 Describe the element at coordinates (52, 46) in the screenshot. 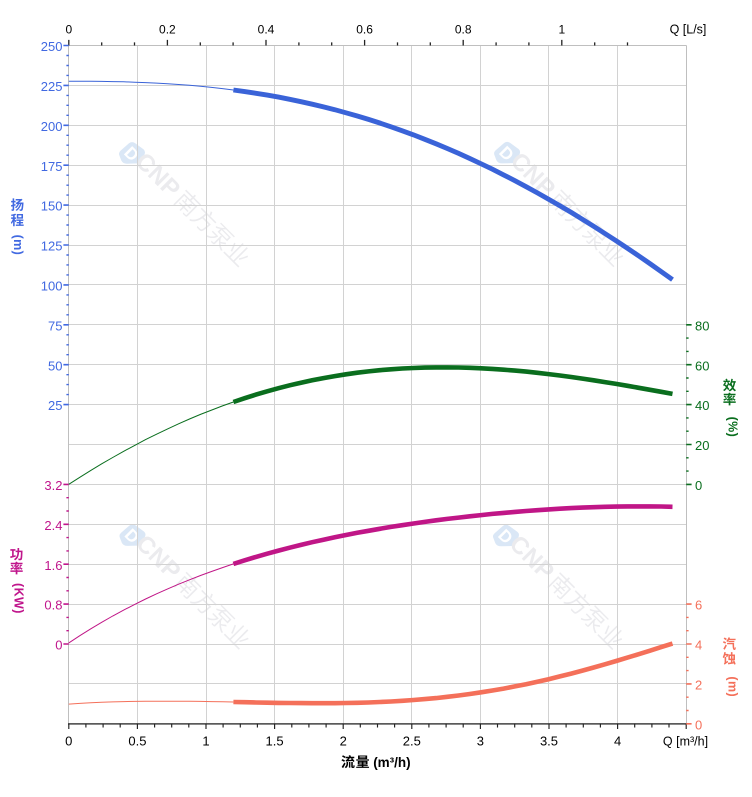

I see `svg-text: 250` at that location.